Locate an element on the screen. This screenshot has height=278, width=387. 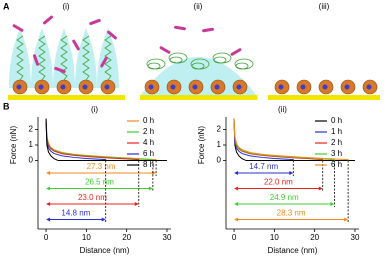
chart-title: (ii) is located at coordinates (282, 109).